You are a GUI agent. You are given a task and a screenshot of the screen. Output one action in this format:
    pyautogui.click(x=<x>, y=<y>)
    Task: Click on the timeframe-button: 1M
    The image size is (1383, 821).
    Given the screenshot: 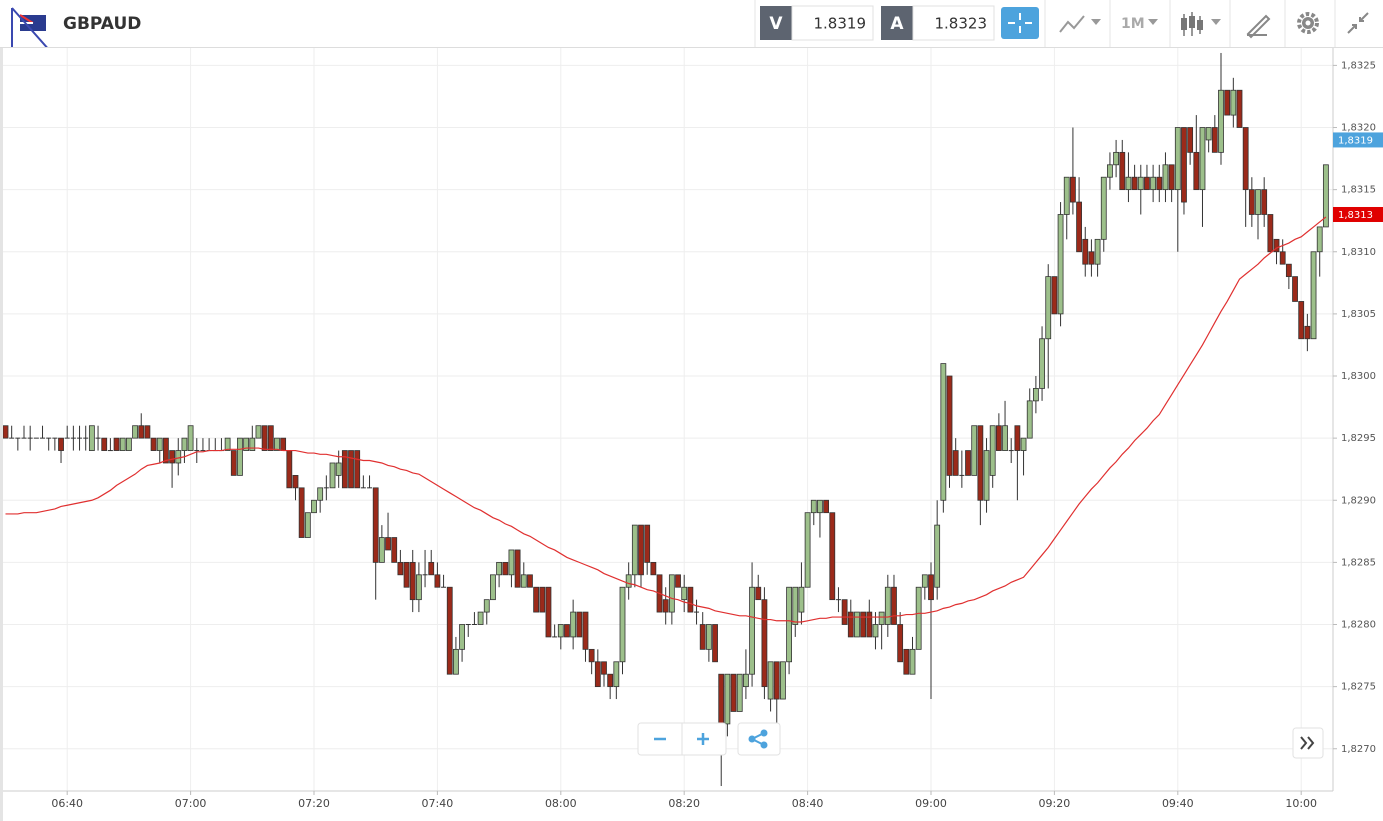 What is the action you would take?
    pyautogui.click(x=1139, y=24)
    